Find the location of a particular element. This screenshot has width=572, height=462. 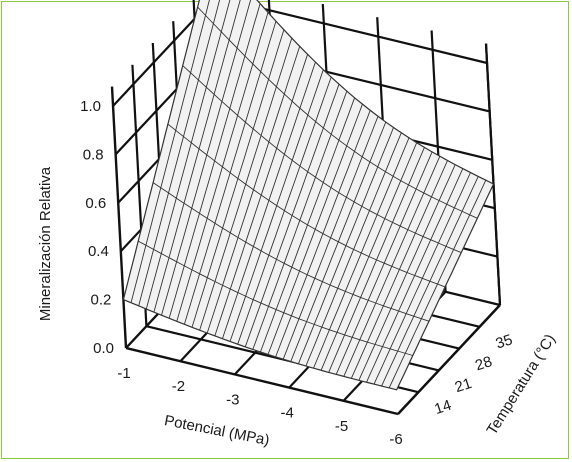

y-tick-label: 28 is located at coordinates (483, 363).